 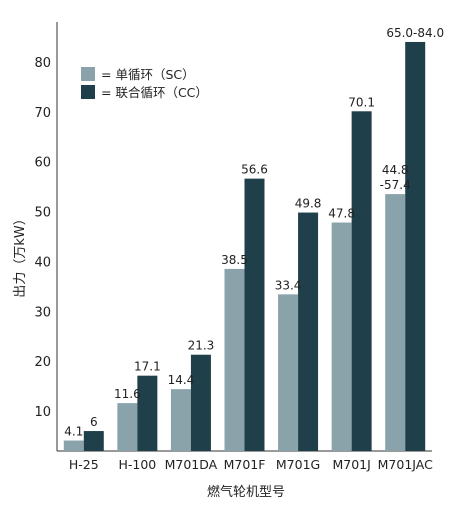 What do you see at coordinates (94, 422) in the screenshot?
I see `data-label: 6` at bounding box center [94, 422].